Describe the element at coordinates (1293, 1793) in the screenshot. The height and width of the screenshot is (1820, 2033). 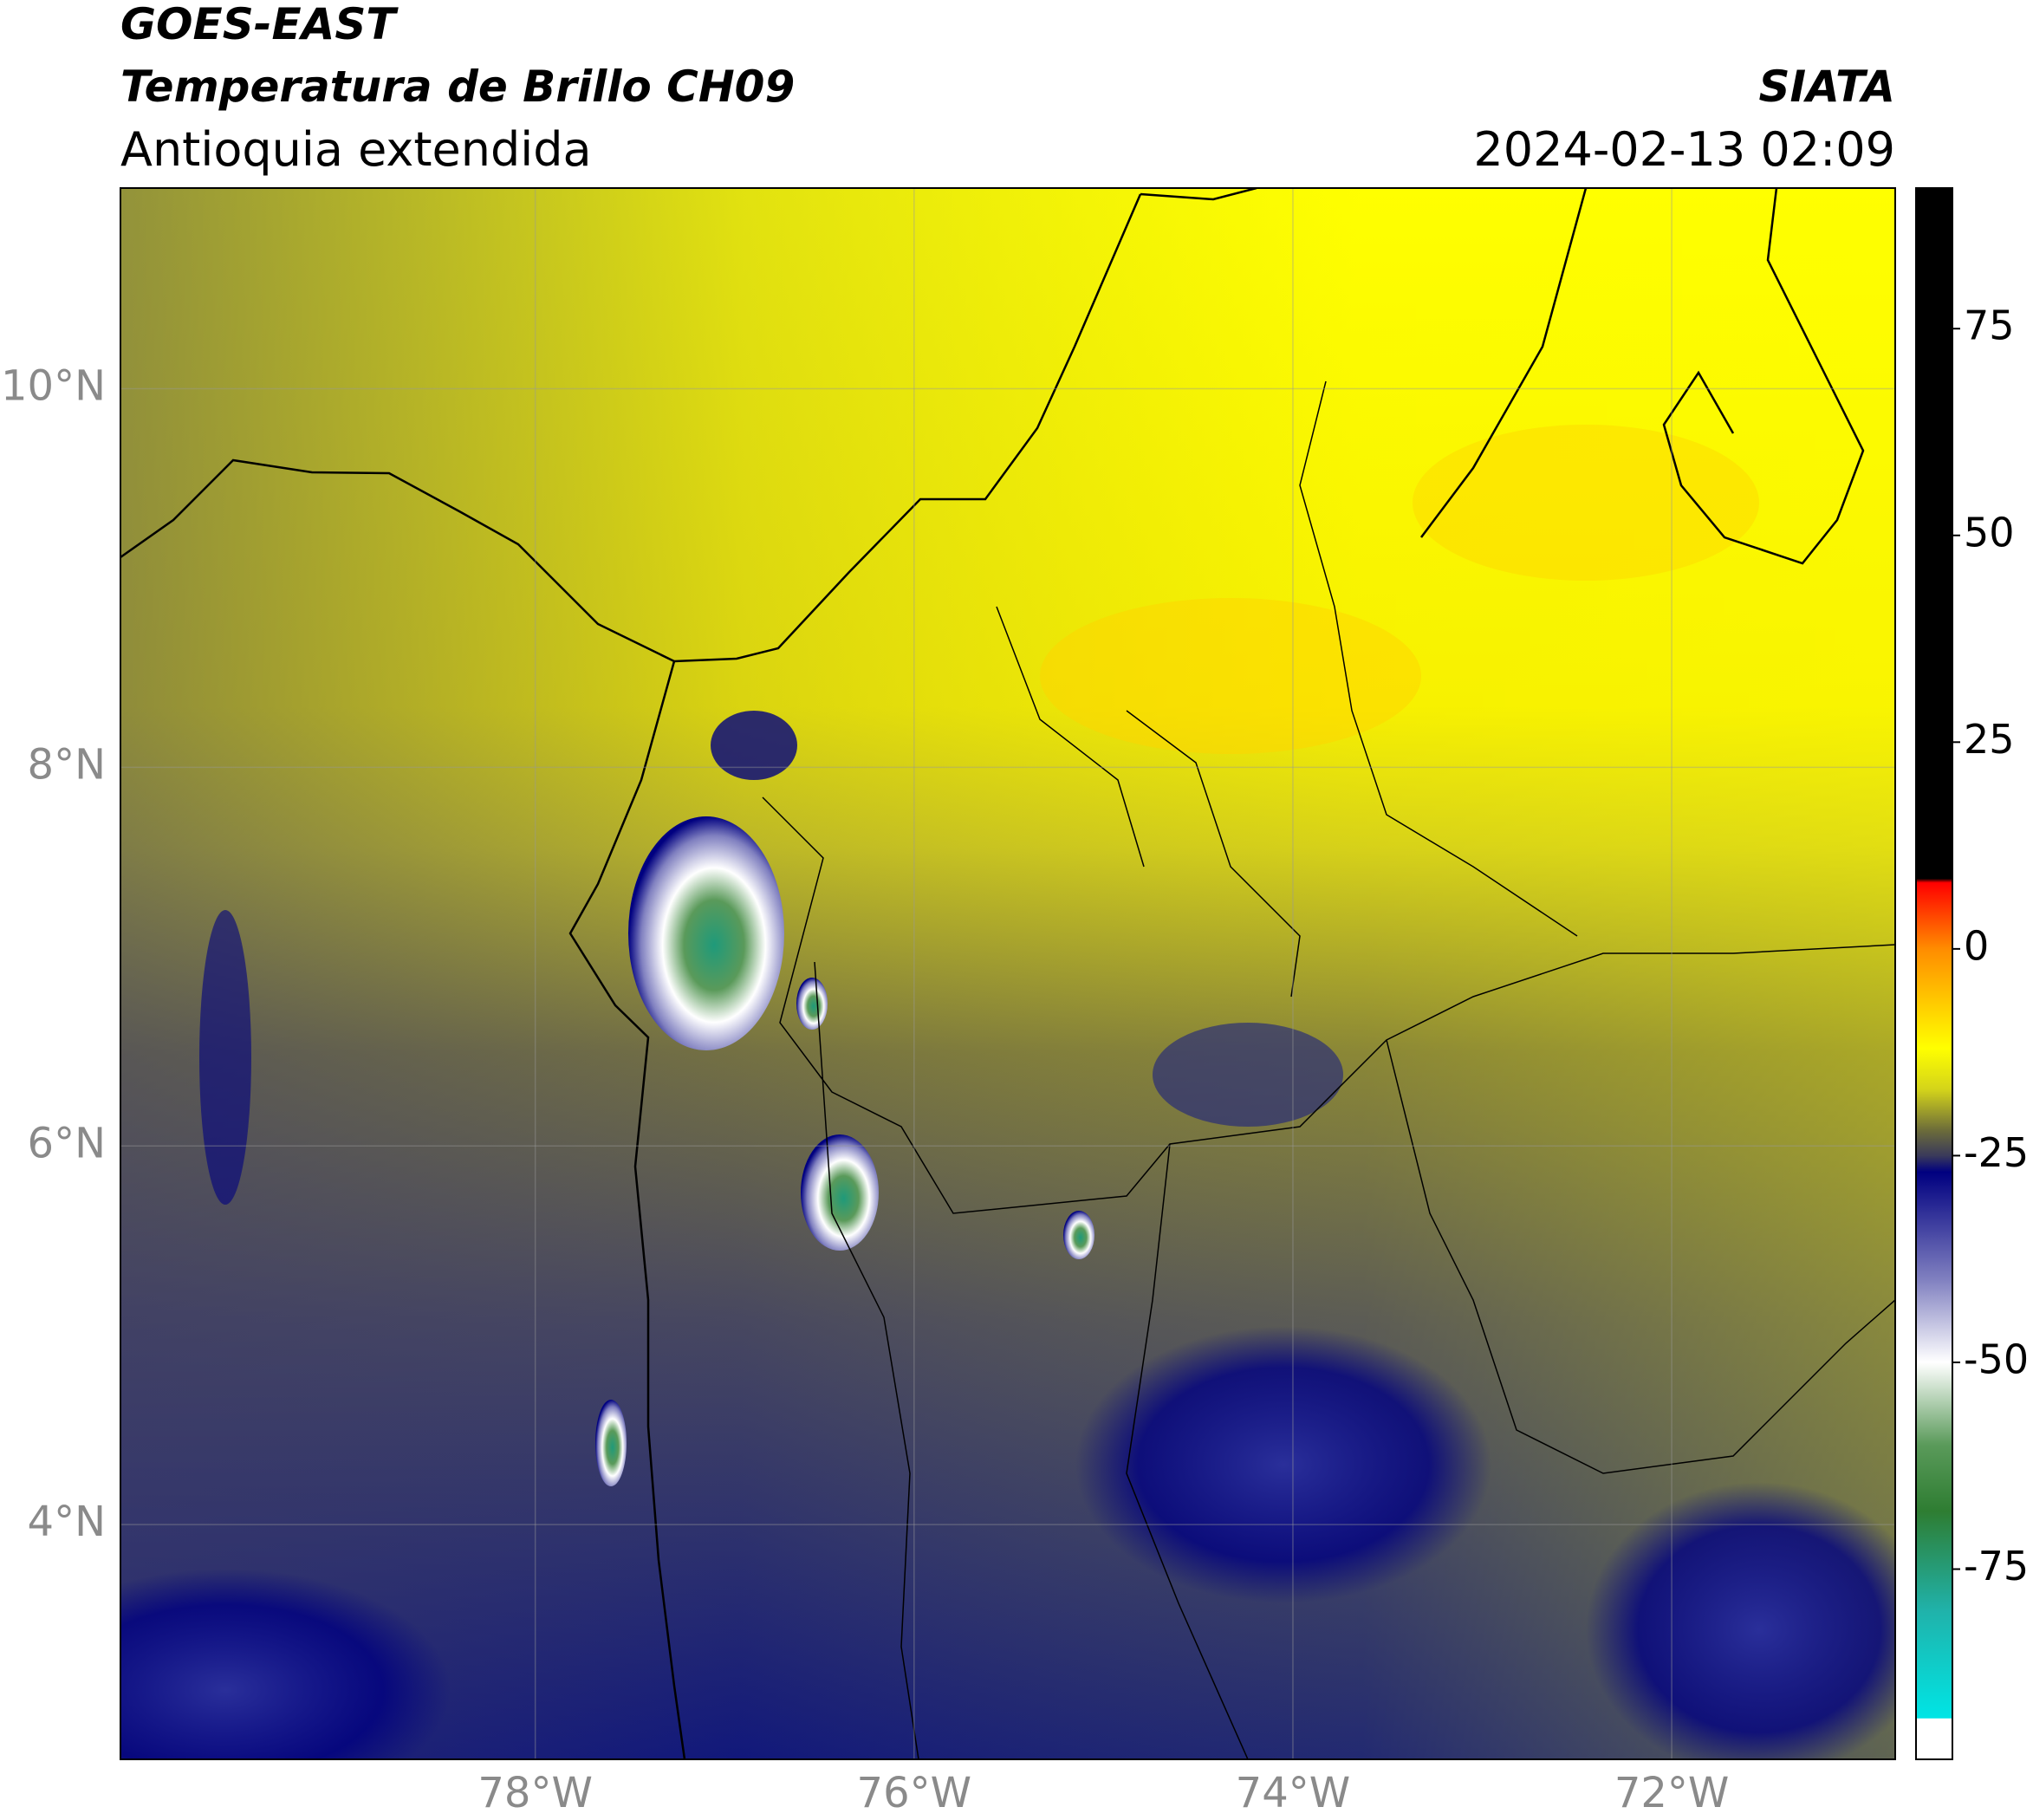
I see `x-tick-label: 74°W` at that location.